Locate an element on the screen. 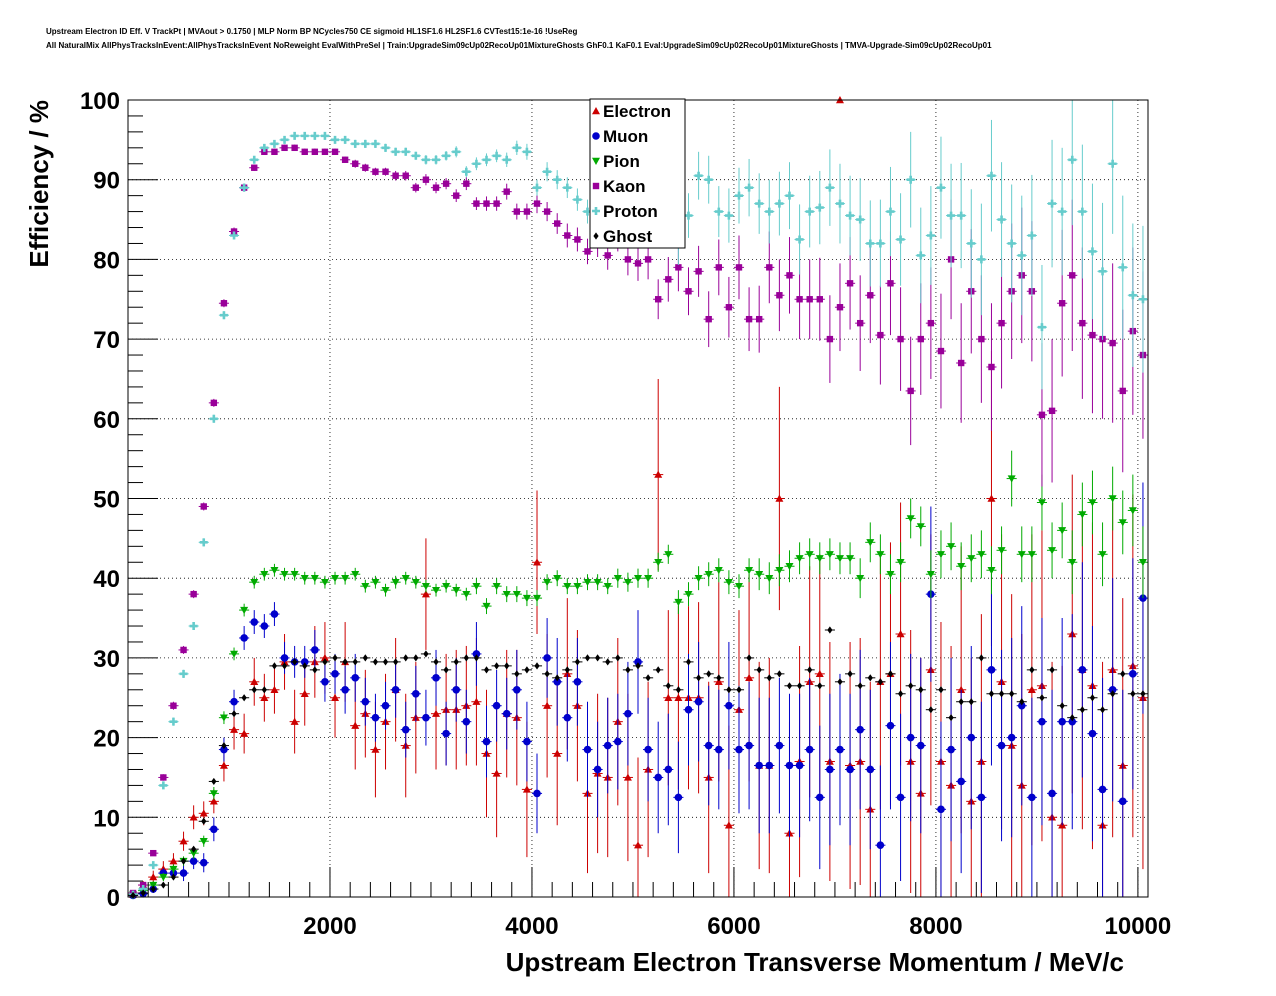  legend-label: Proton is located at coordinates (630, 211).